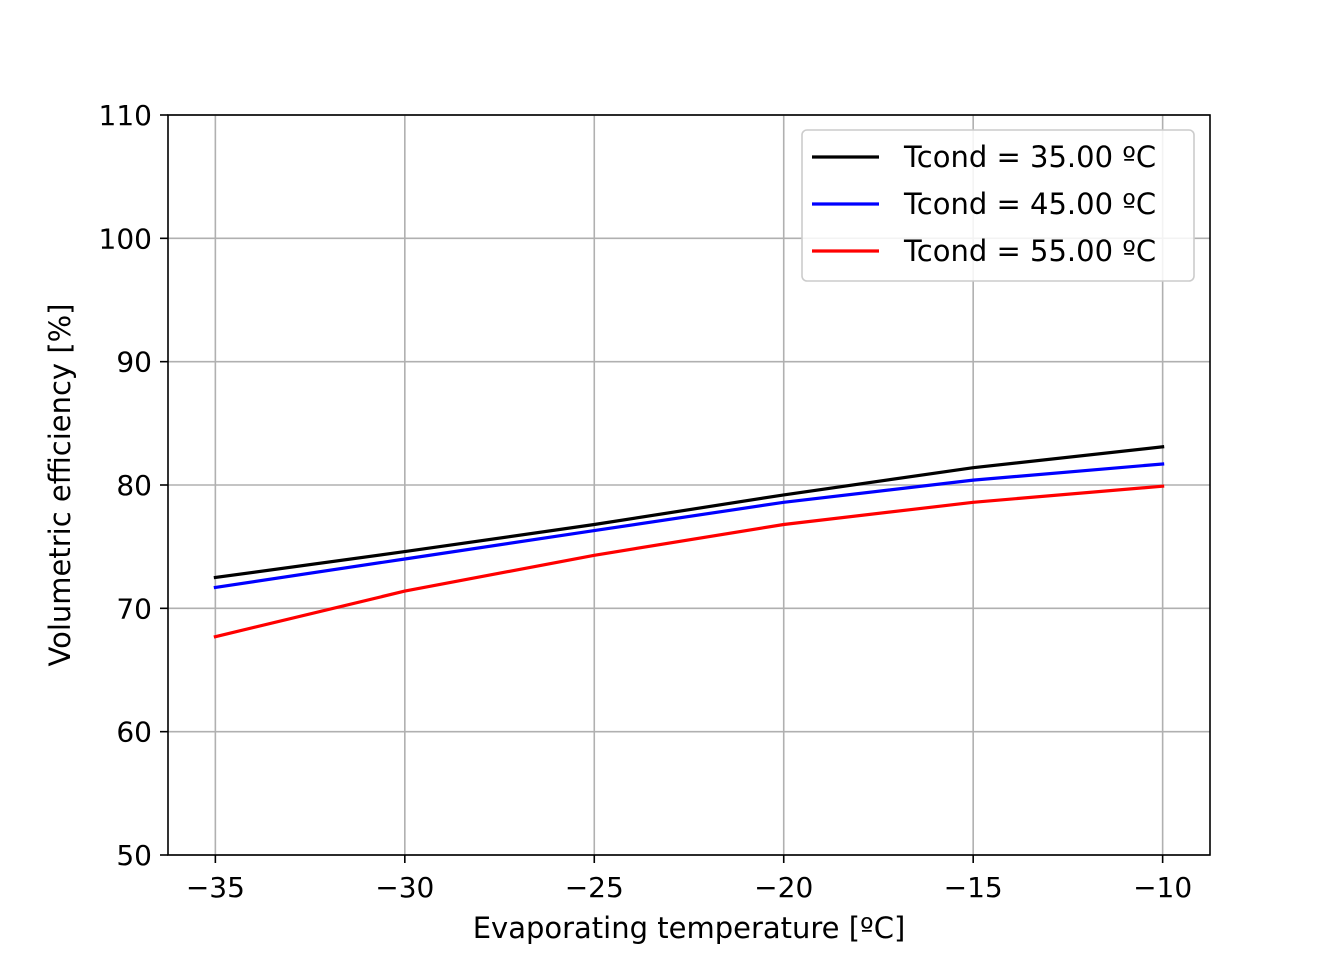 Image resolution: width=1344 pixels, height=960 pixels. What do you see at coordinates (783, 887) in the screenshot?
I see `x-tick-label: −20` at bounding box center [783, 887].